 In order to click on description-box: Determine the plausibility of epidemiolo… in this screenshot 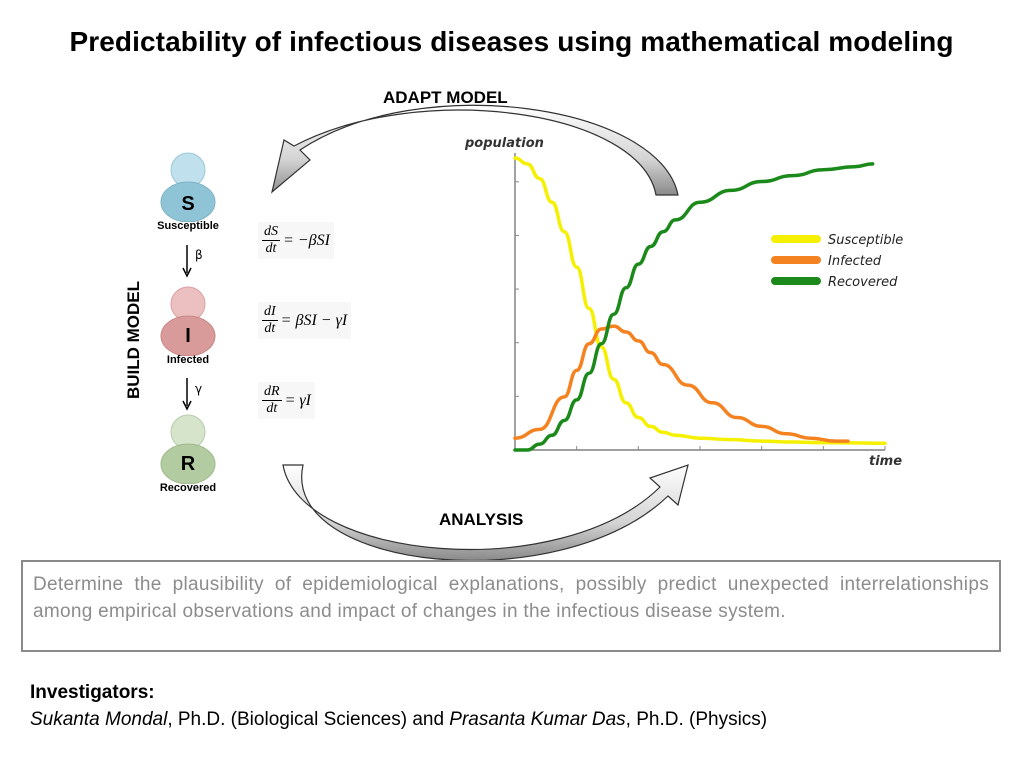, I will do `click(511, 606)`.